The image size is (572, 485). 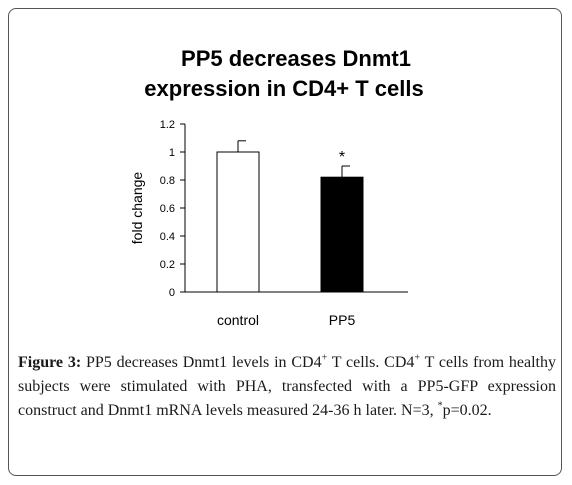 What do you see at coordinates (167, 265) in the screenshot?
I see `y-tick-label: 0.2` at bounding box center [167, 265].